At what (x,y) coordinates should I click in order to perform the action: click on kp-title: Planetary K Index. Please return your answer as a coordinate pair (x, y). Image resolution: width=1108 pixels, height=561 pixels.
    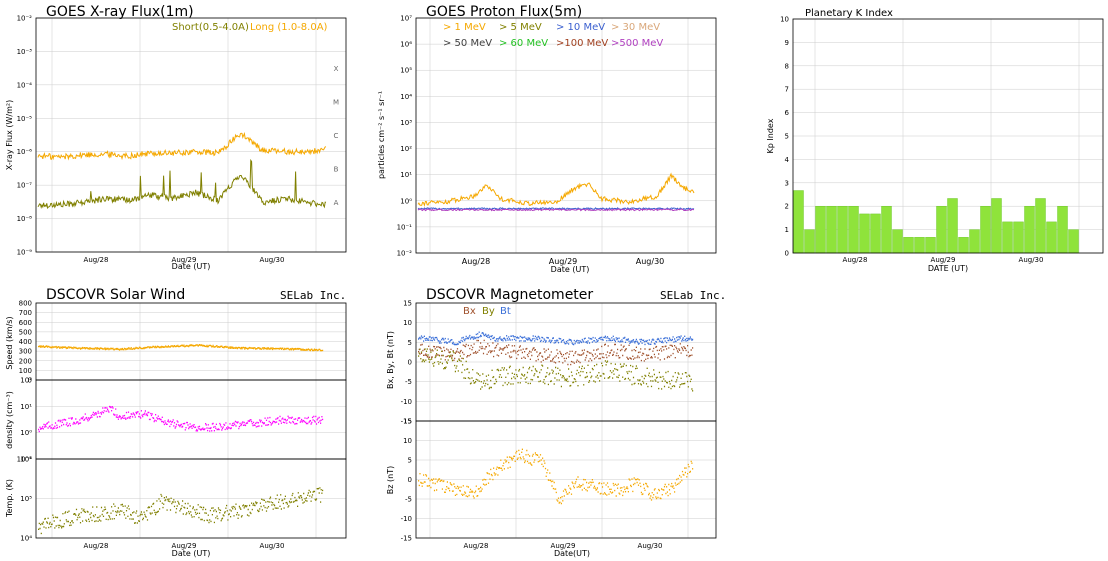
    Looking at the image, I should click on (849, 13).